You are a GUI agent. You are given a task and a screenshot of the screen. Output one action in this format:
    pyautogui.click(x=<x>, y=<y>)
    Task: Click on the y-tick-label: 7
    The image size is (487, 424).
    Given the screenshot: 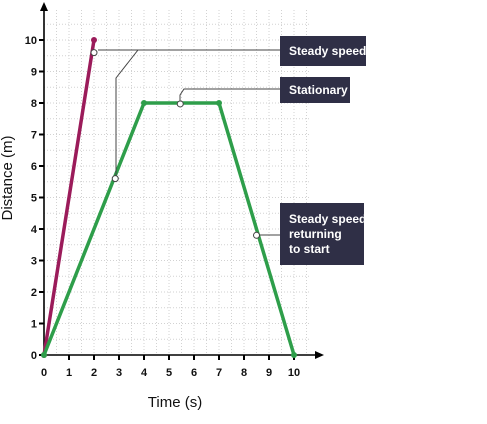 What is the action you would take?
    pyautogui.click(x=34, y=136)
    